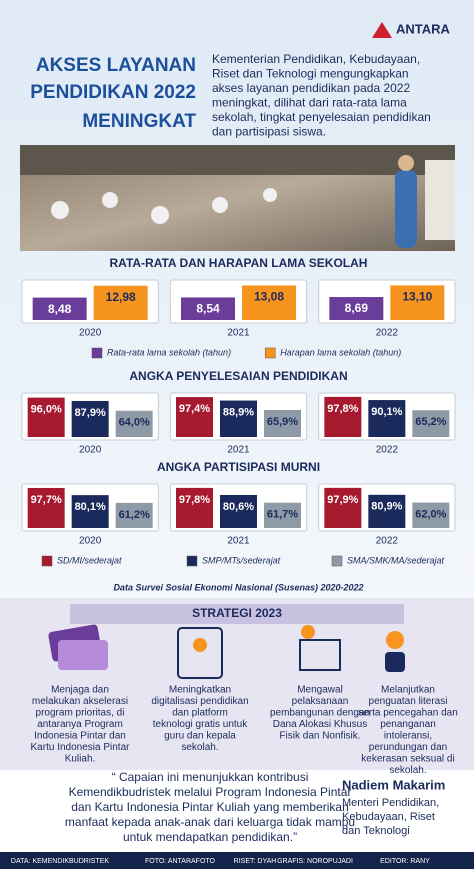 Image resolution: width=474 pixels, height=869 pixels. What do you see at coordinates (408, 736) in the screenshot?
I see `strategy-text: intoleransi,` at bounding box center [408, 736].